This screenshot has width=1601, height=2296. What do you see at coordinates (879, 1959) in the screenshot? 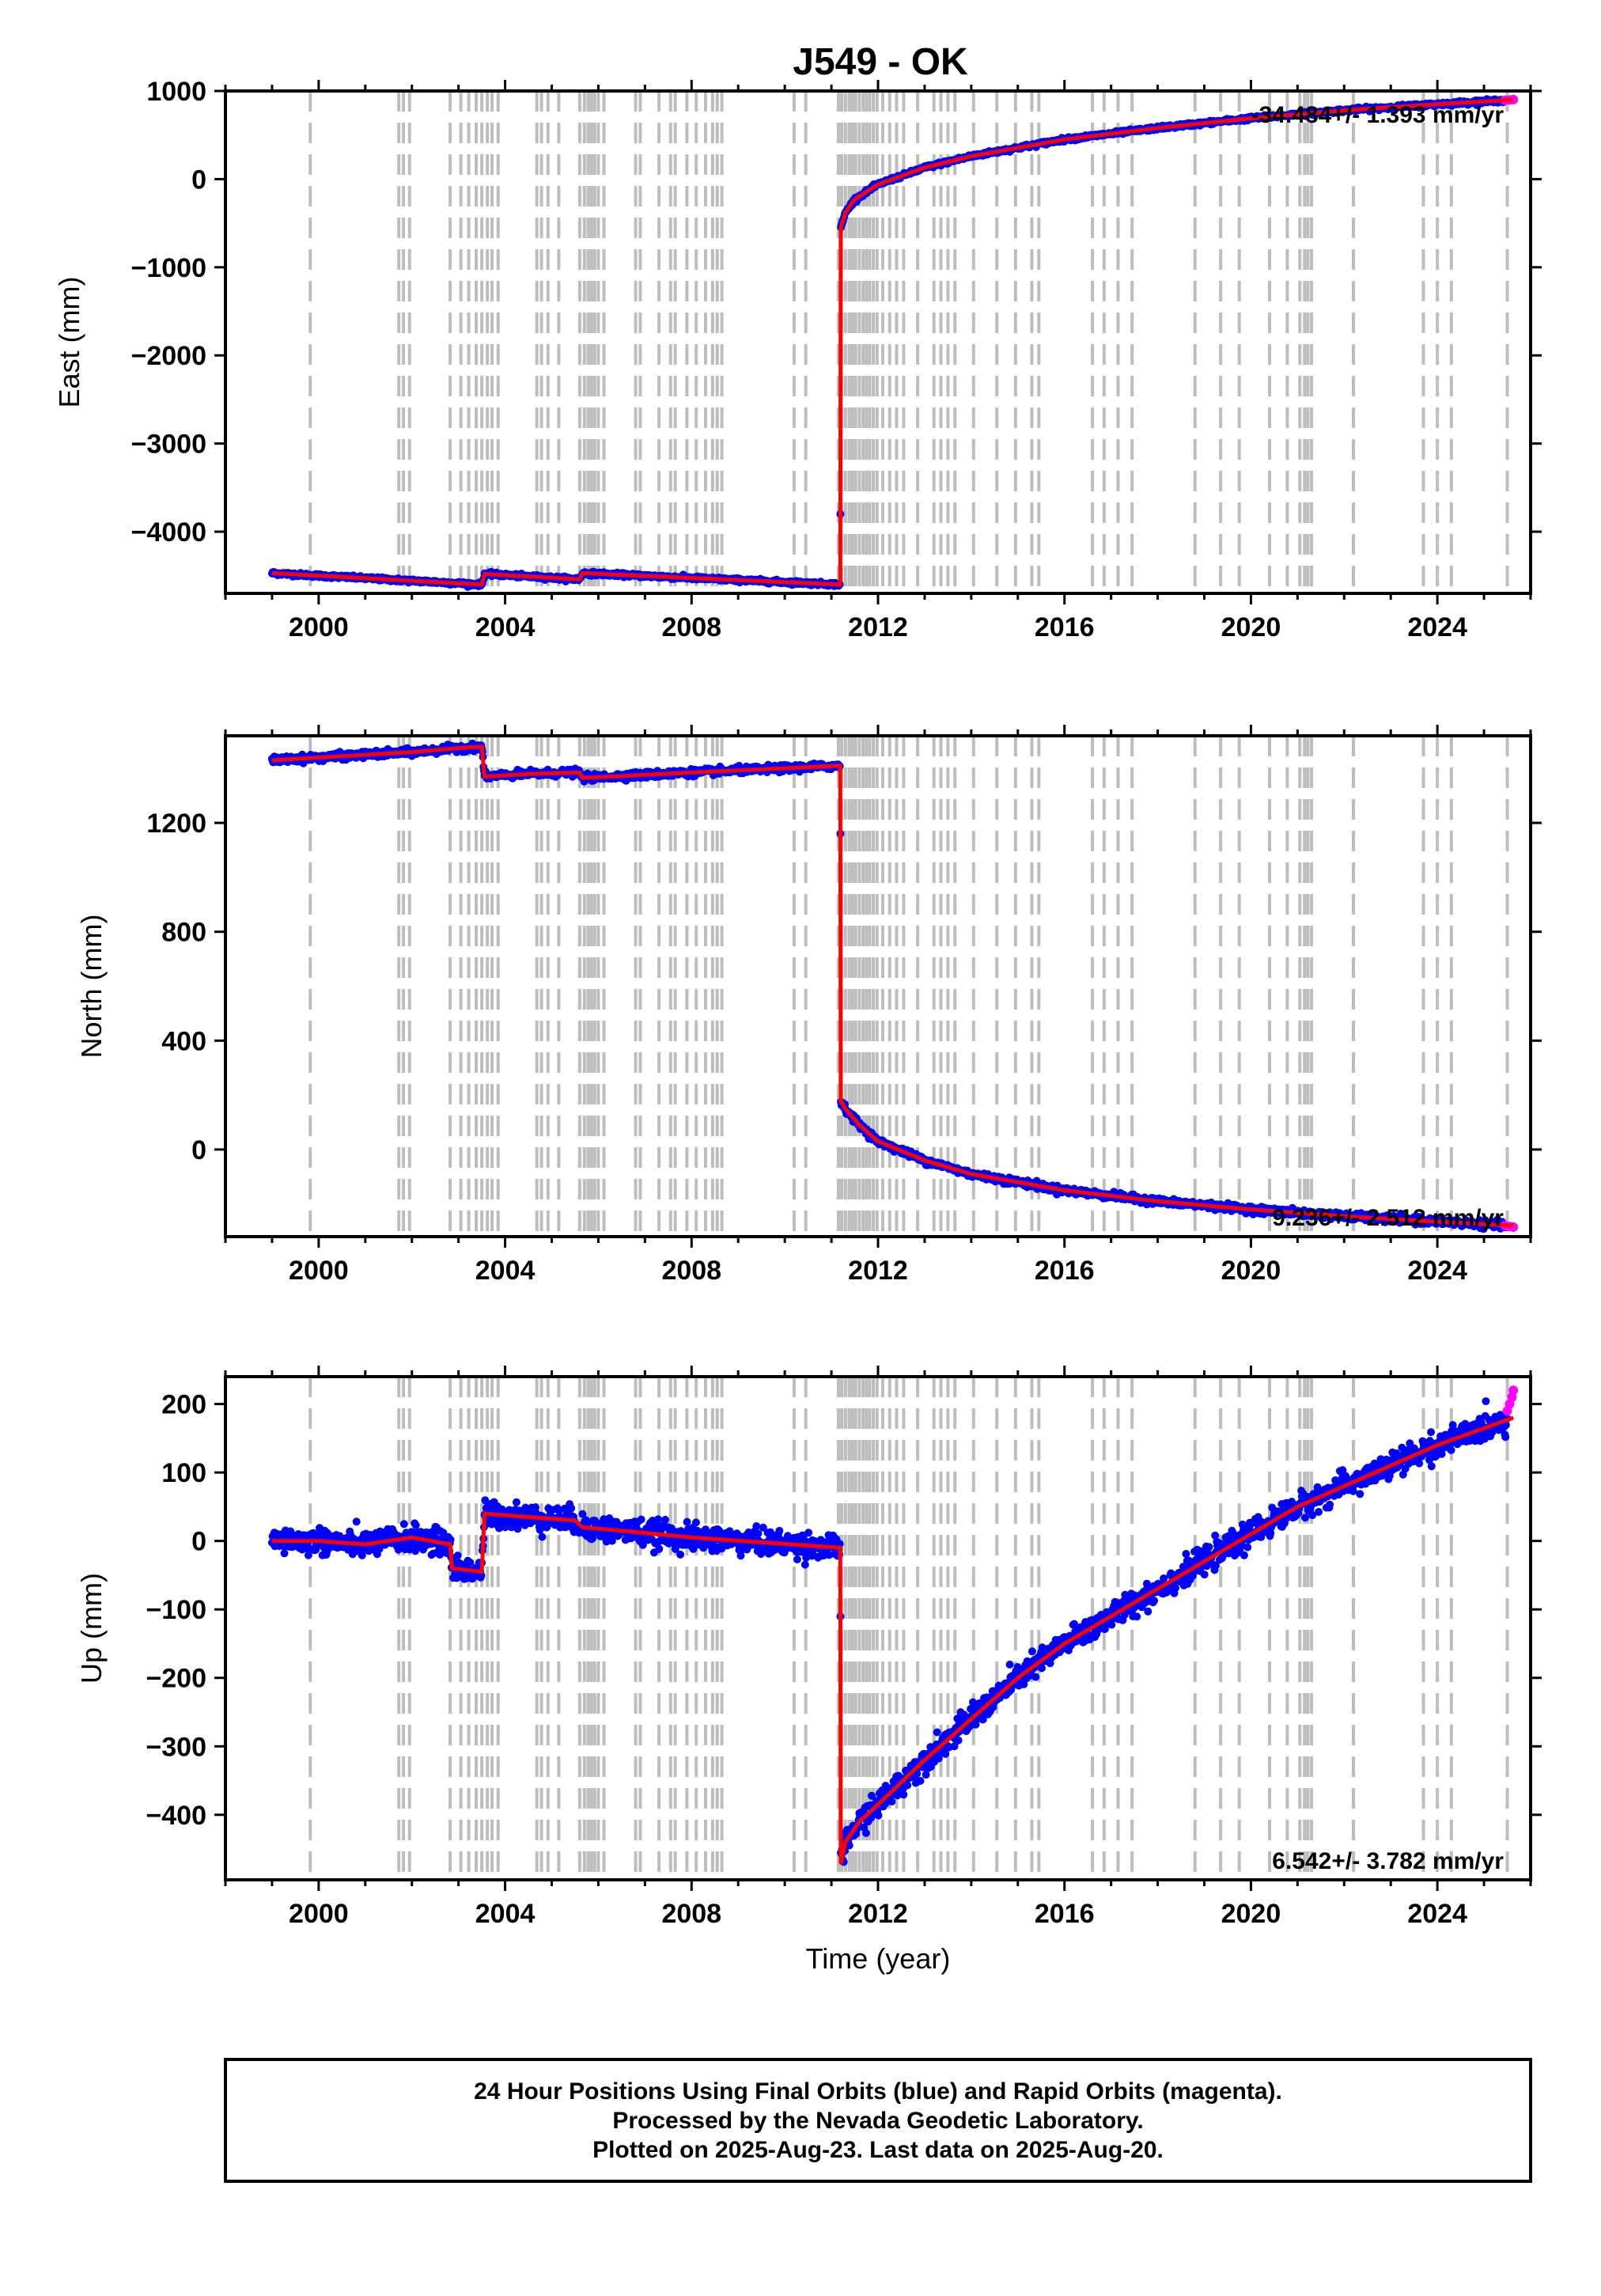
I see `x-axis-label: Time (year)` at bounding box center [879, 1959].